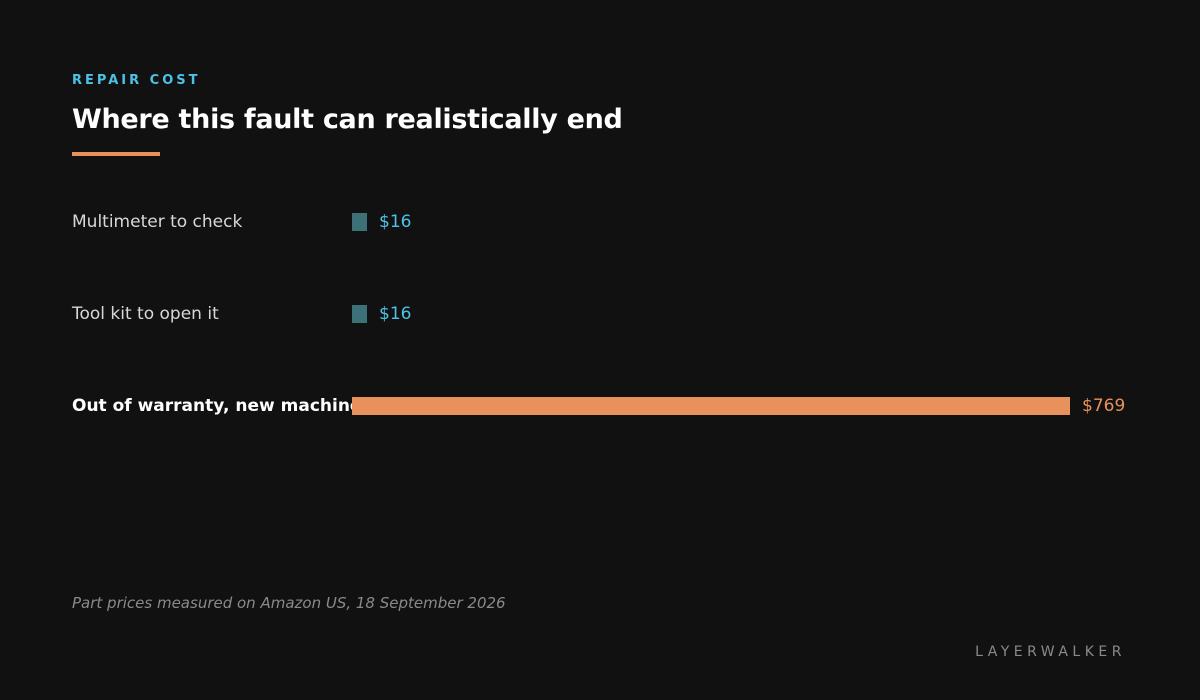  What do you see at coordinates (216, 406) in the screenshot?
I see `category-label-out-of-warranty-new-machine: Out of warranty, new machine` at bounding box center [216, 406].